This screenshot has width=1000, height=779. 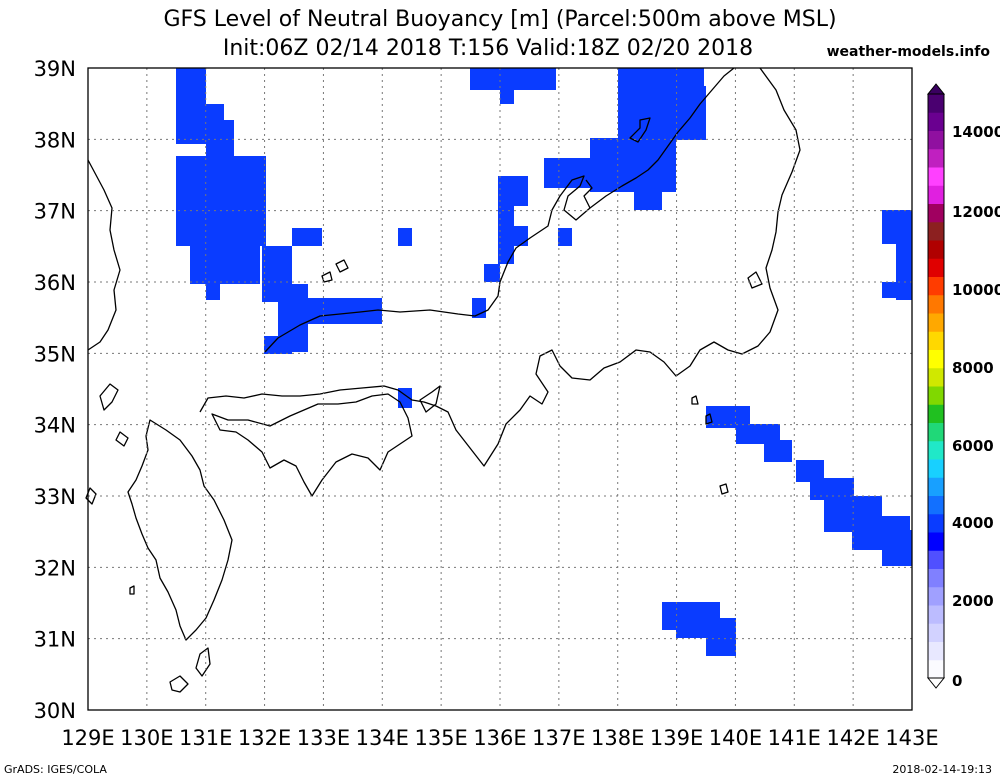 What do you see at coordinates (617, 738) in the screenshot?
I see `lon-label: 138E` at bounding box center [617, 738].